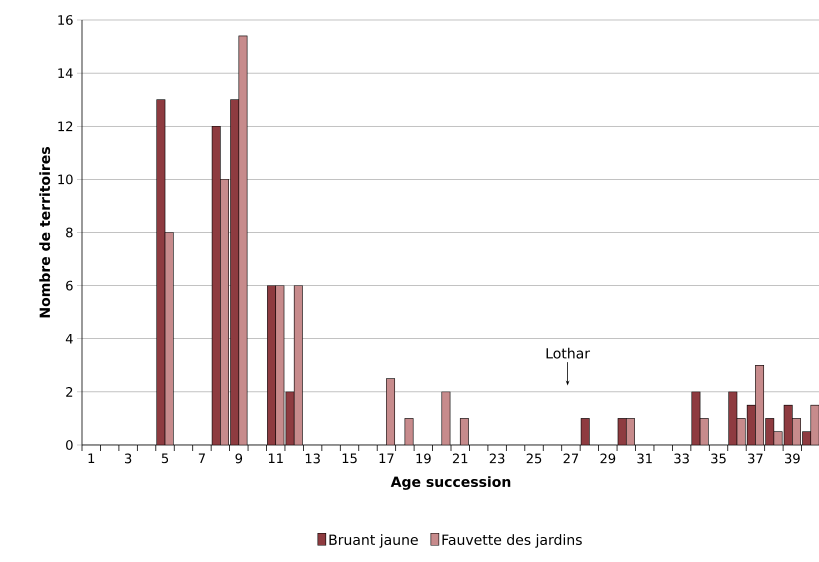  Describe the element at coordinates (239, 459) in the screenshot. I see `x-tick-label: 9` at that location.